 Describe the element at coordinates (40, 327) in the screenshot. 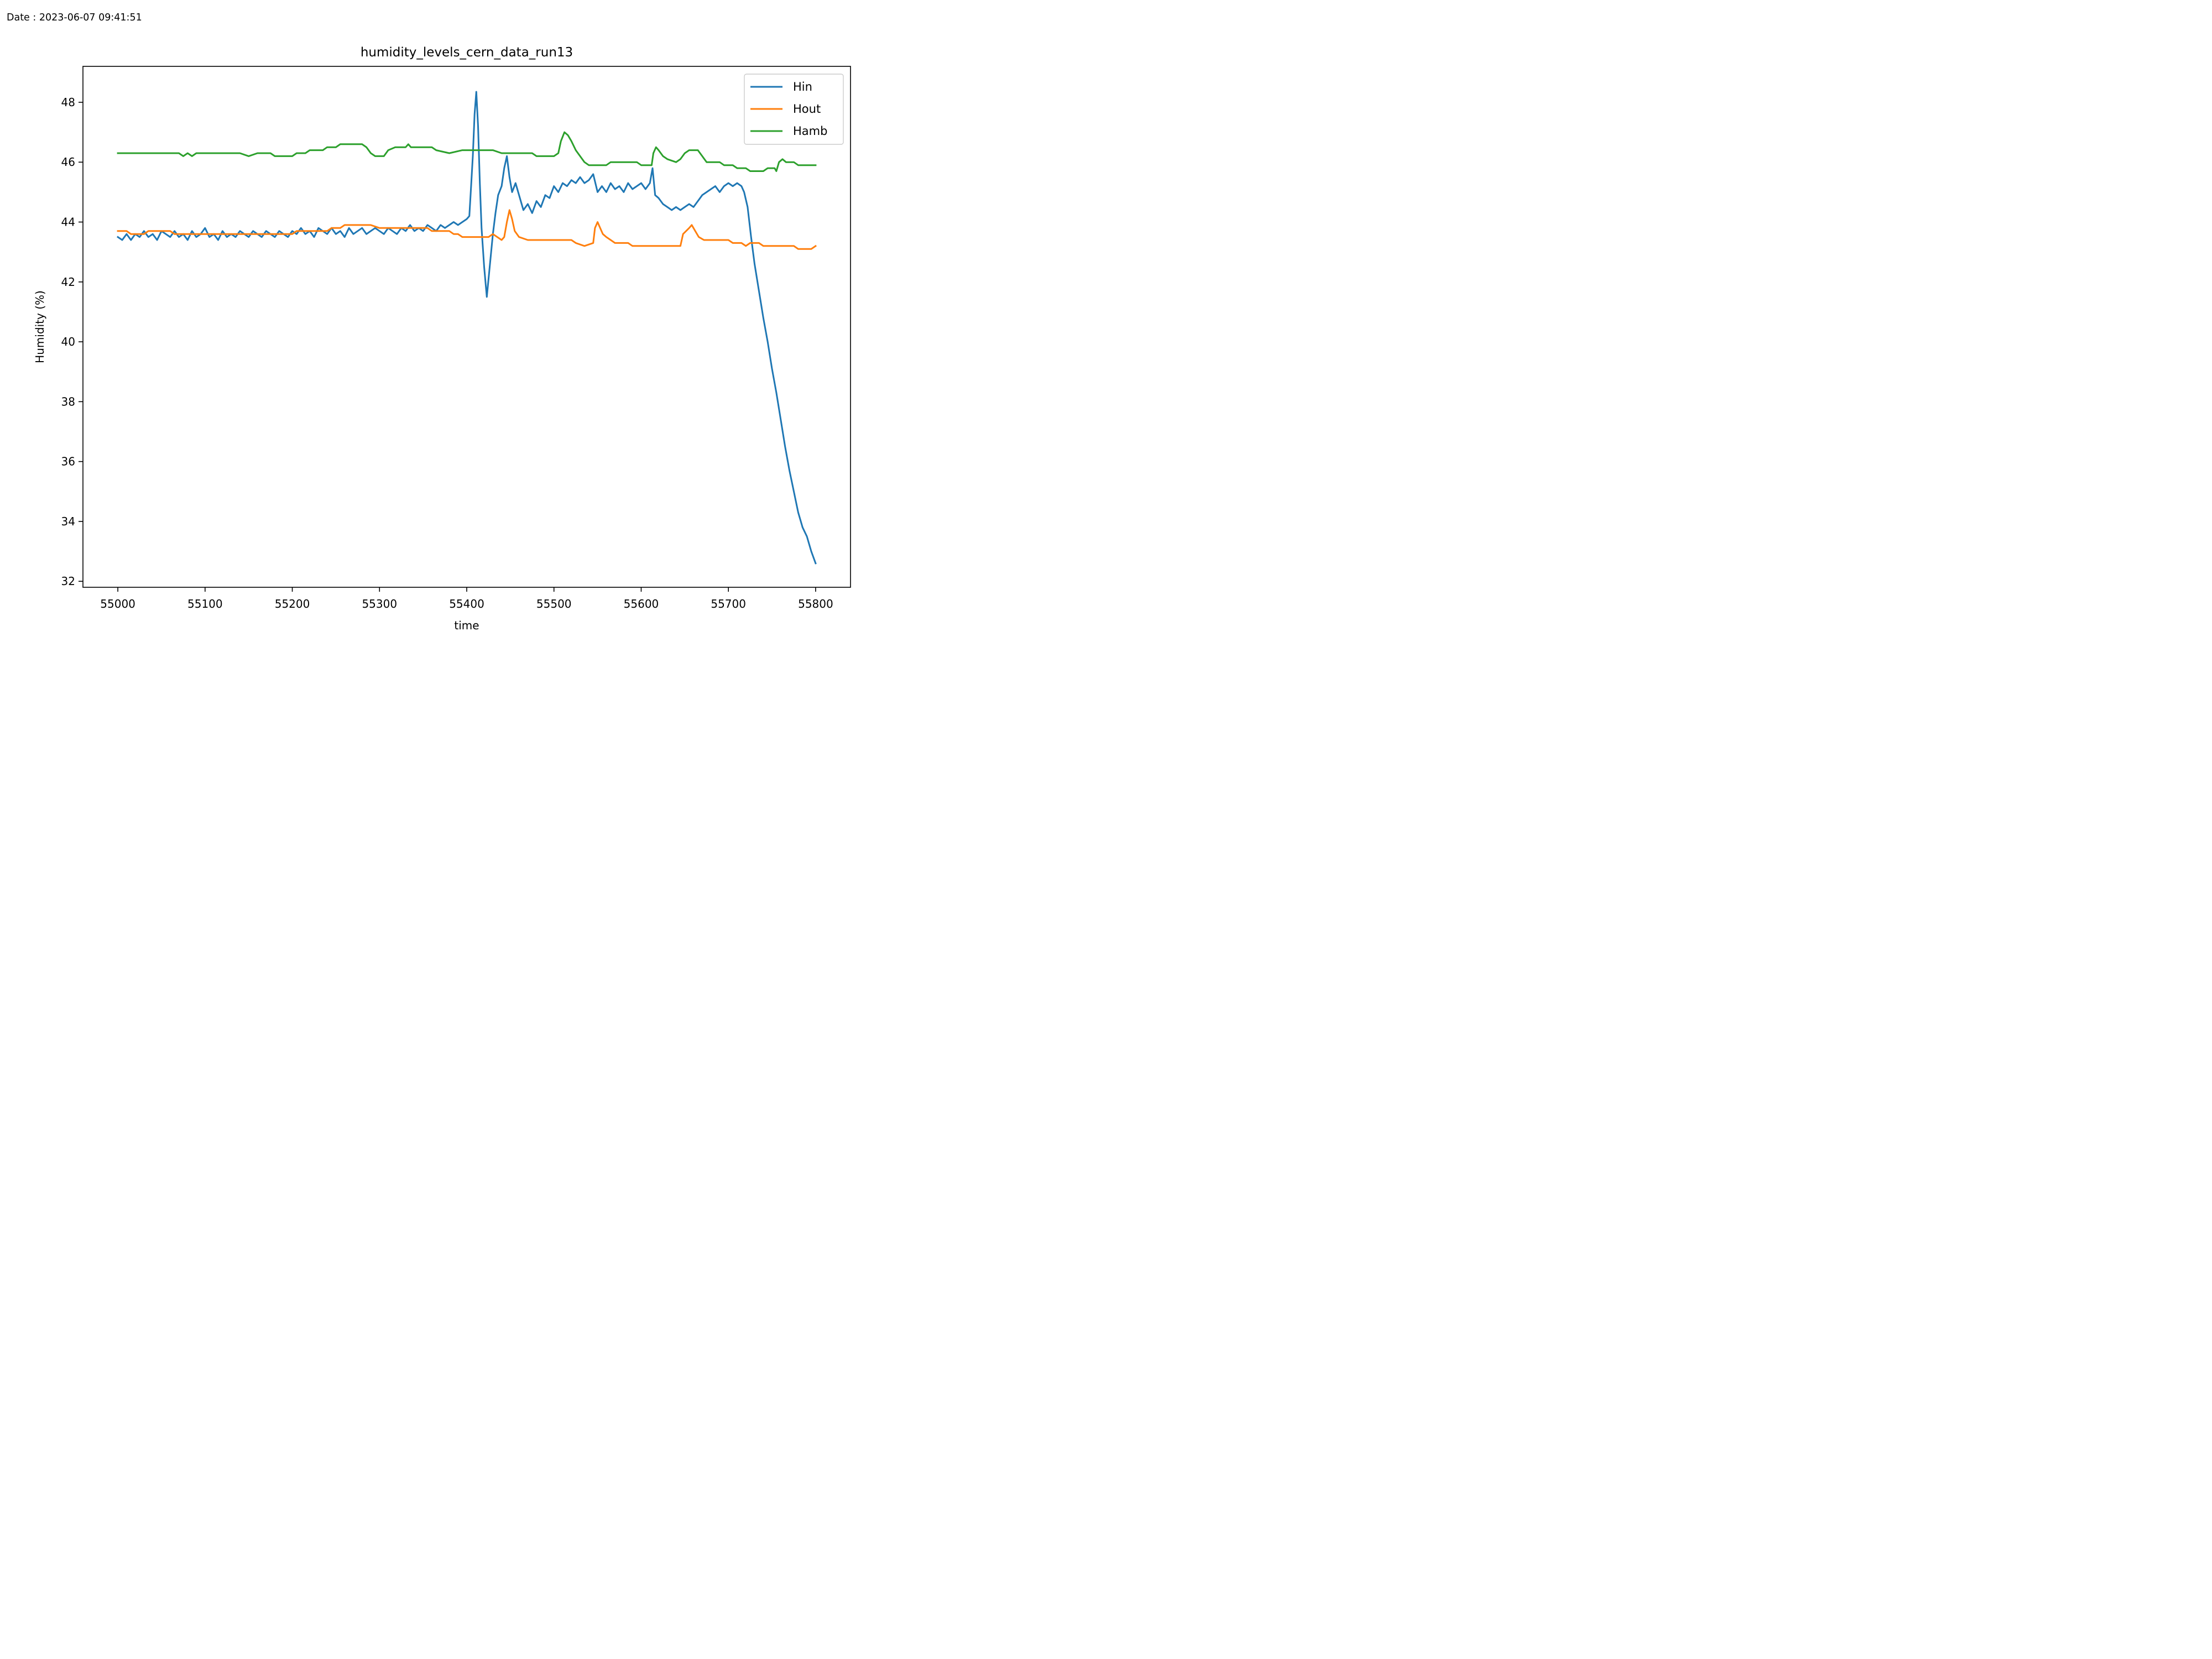

I see `y-axis-label: Humidity (%)` at that location.